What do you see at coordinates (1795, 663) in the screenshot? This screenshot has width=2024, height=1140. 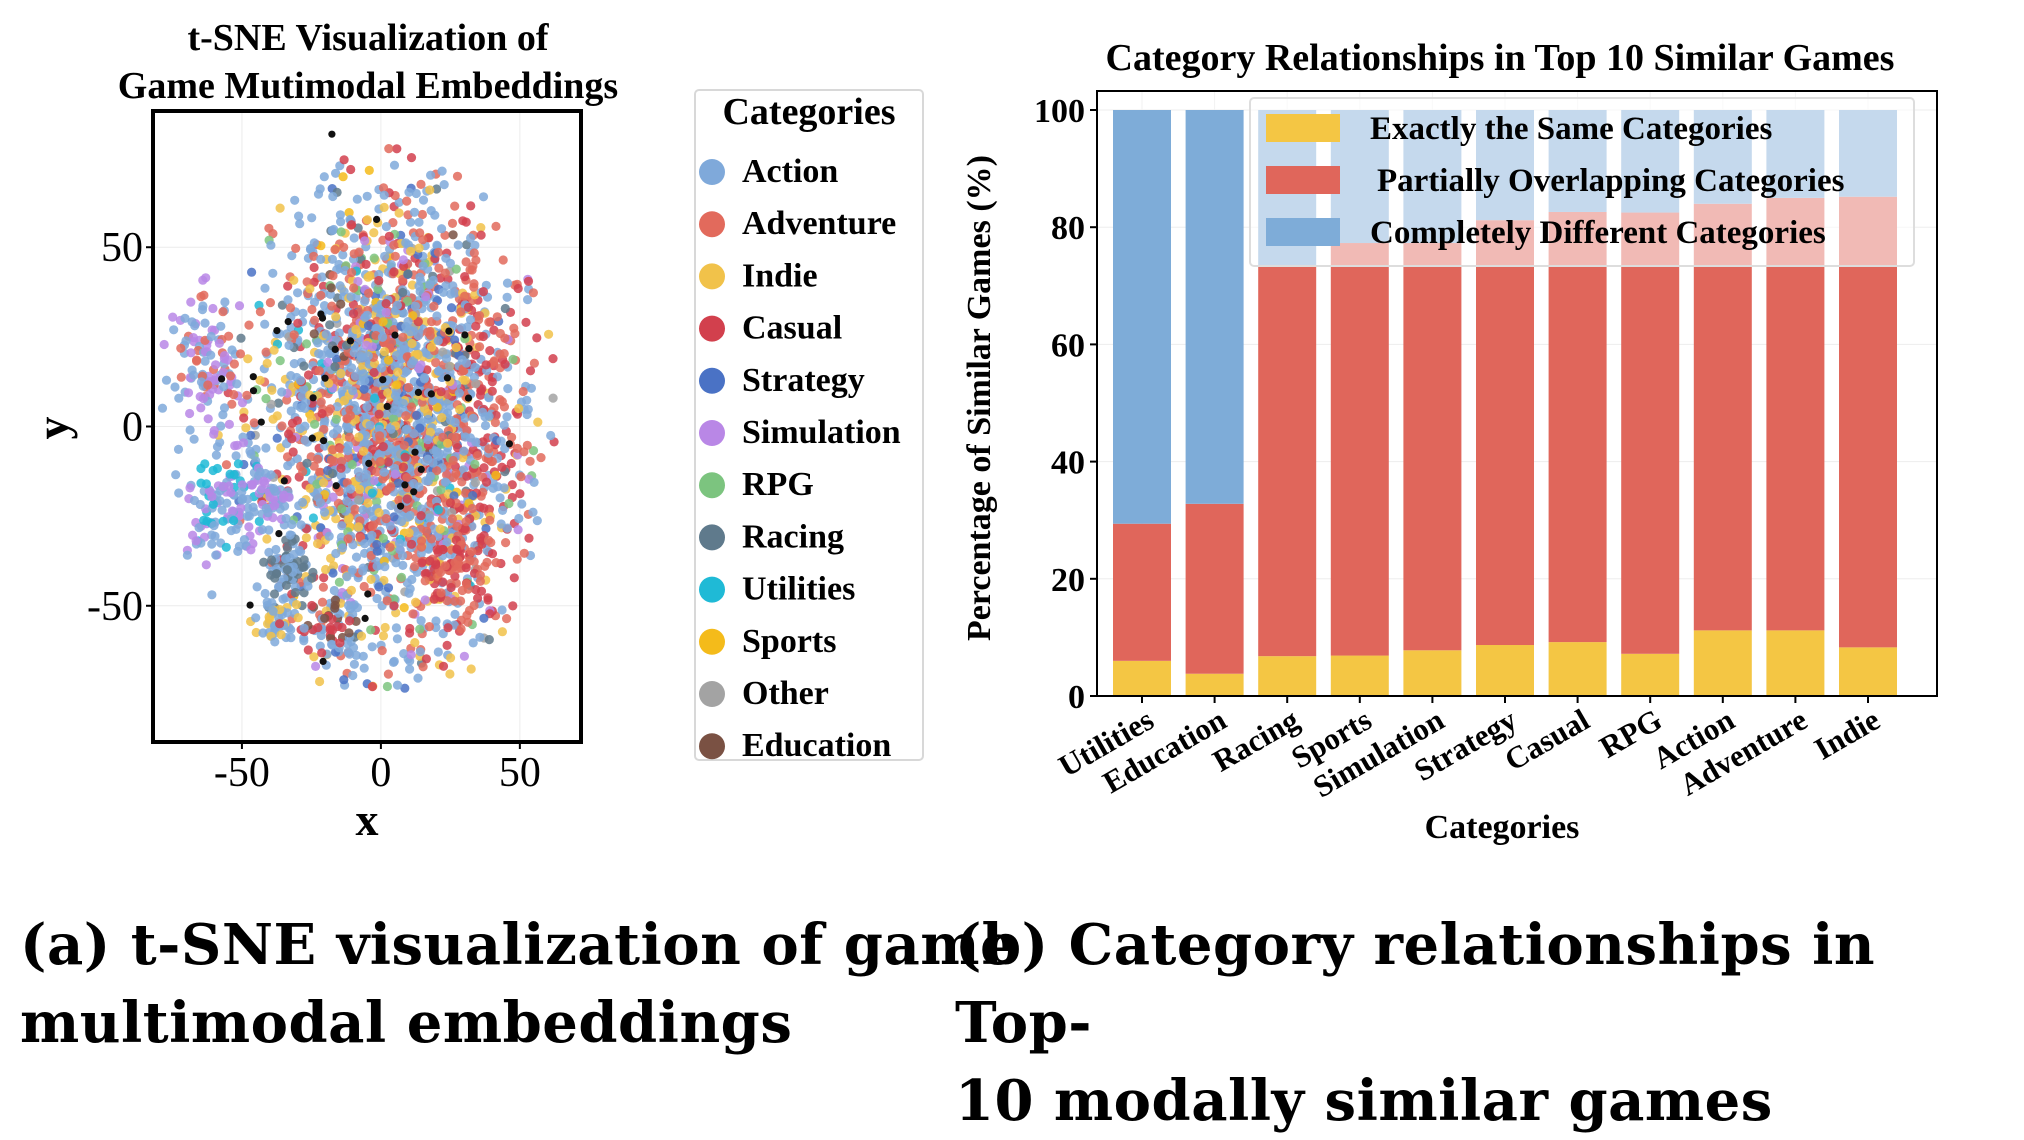 I see `bar-adventure-same` at bounding box center [1795, 663].